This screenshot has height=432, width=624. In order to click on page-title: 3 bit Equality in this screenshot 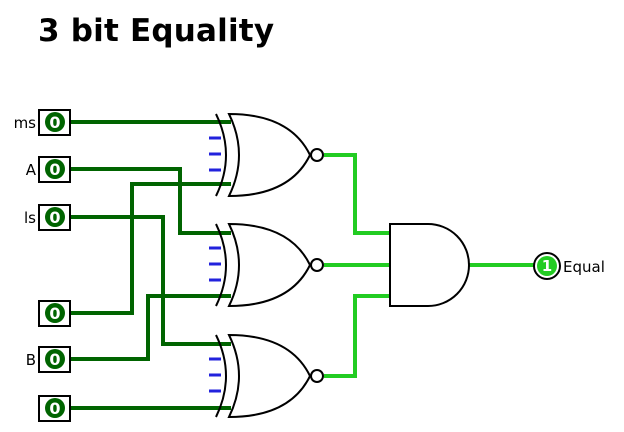, I will do `click(156, 31)`.